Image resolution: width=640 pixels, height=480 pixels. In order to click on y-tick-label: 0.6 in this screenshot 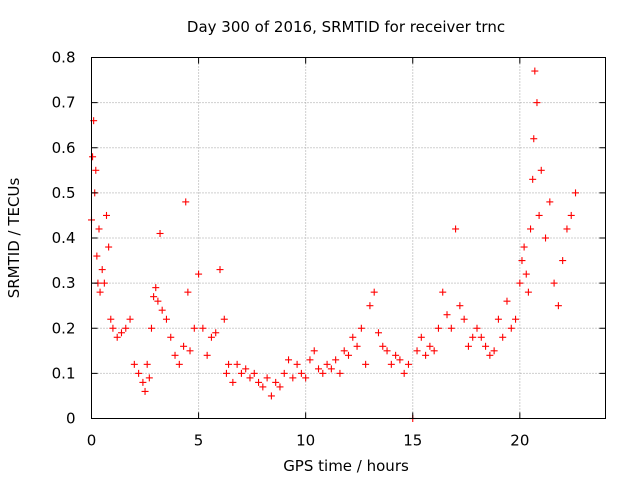, I will do `click(64, 148)`.